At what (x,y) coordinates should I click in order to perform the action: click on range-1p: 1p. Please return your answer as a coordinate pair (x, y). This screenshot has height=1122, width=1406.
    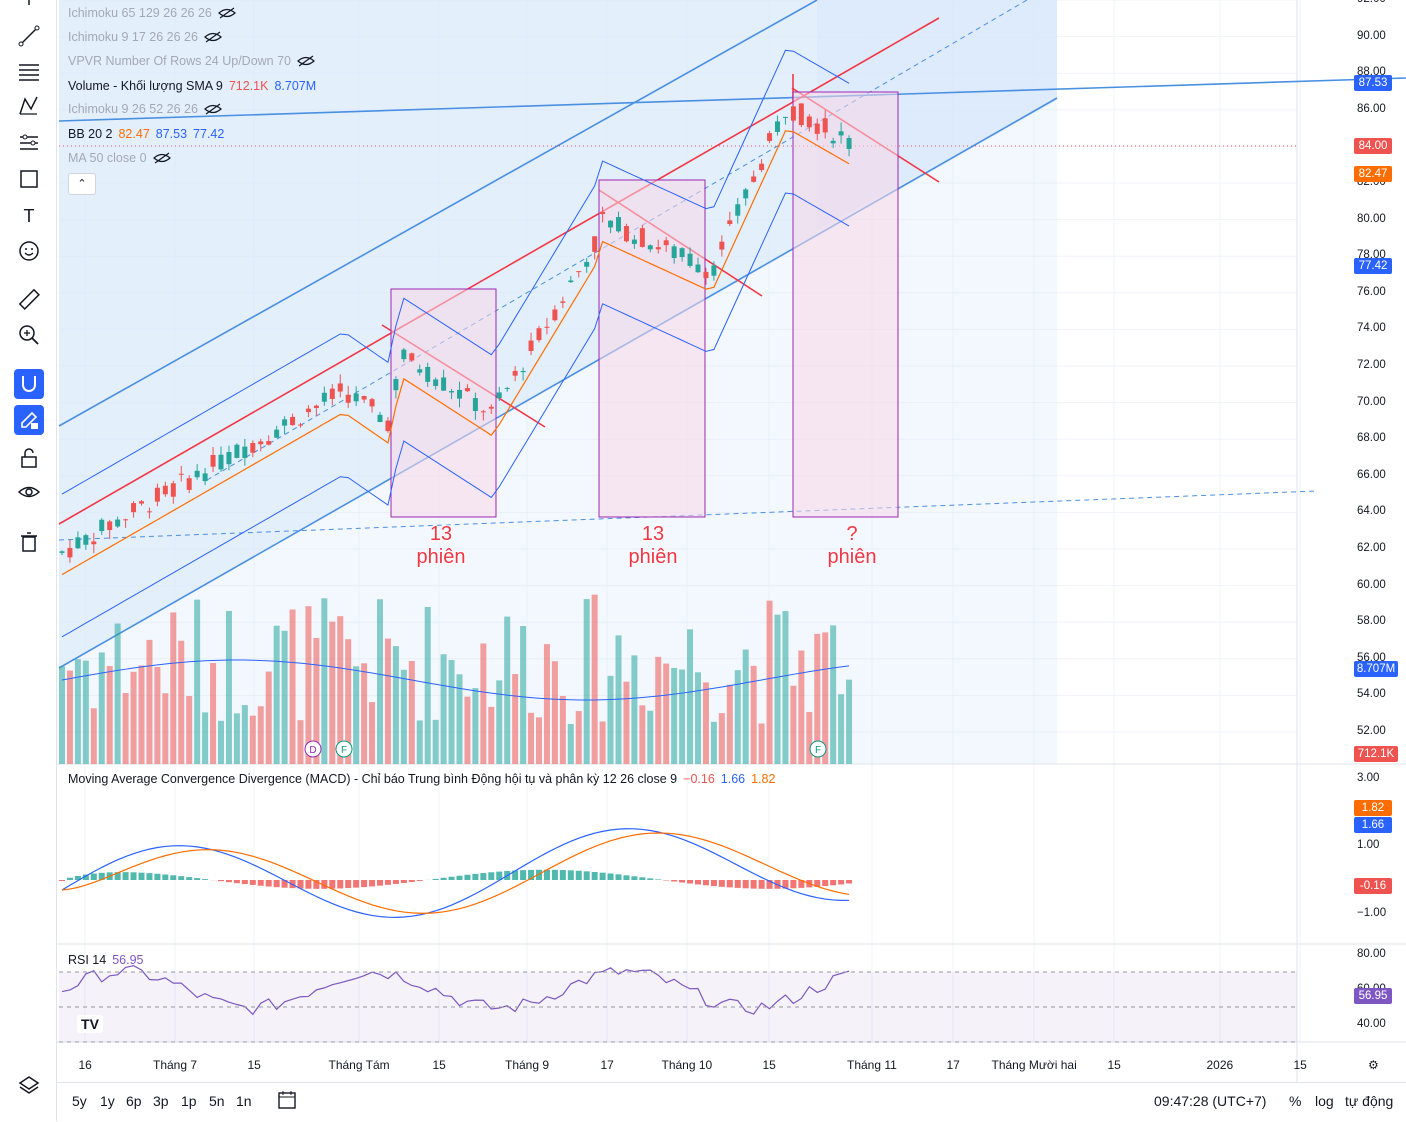
    Looking at the image, I should click on (189, 1101).